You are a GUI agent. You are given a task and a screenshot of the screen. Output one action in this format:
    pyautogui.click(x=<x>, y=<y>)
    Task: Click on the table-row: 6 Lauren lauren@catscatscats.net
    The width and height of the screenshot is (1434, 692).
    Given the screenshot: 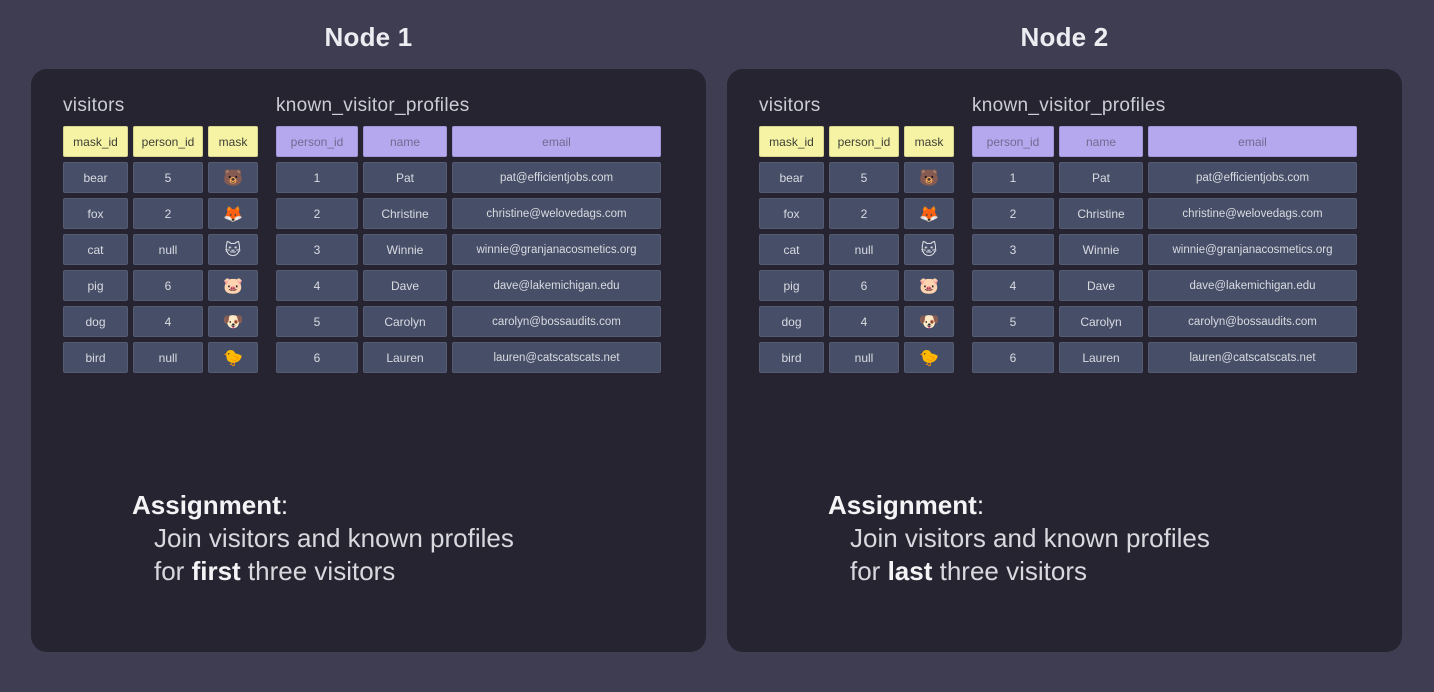 What is the action you would take?
    pyautogui.click(x=1164, y=357)
    